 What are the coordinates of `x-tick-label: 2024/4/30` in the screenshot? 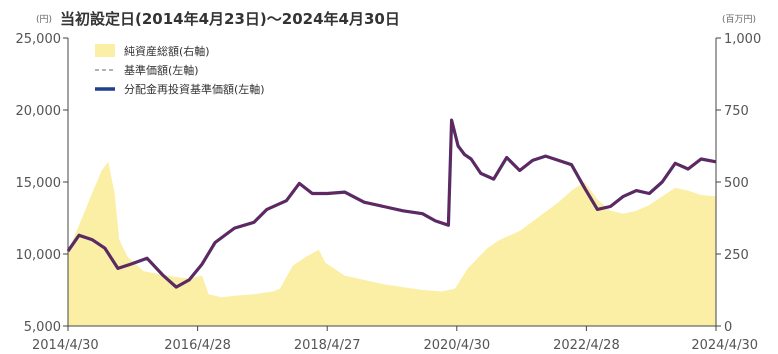 It's located at (724, 345).